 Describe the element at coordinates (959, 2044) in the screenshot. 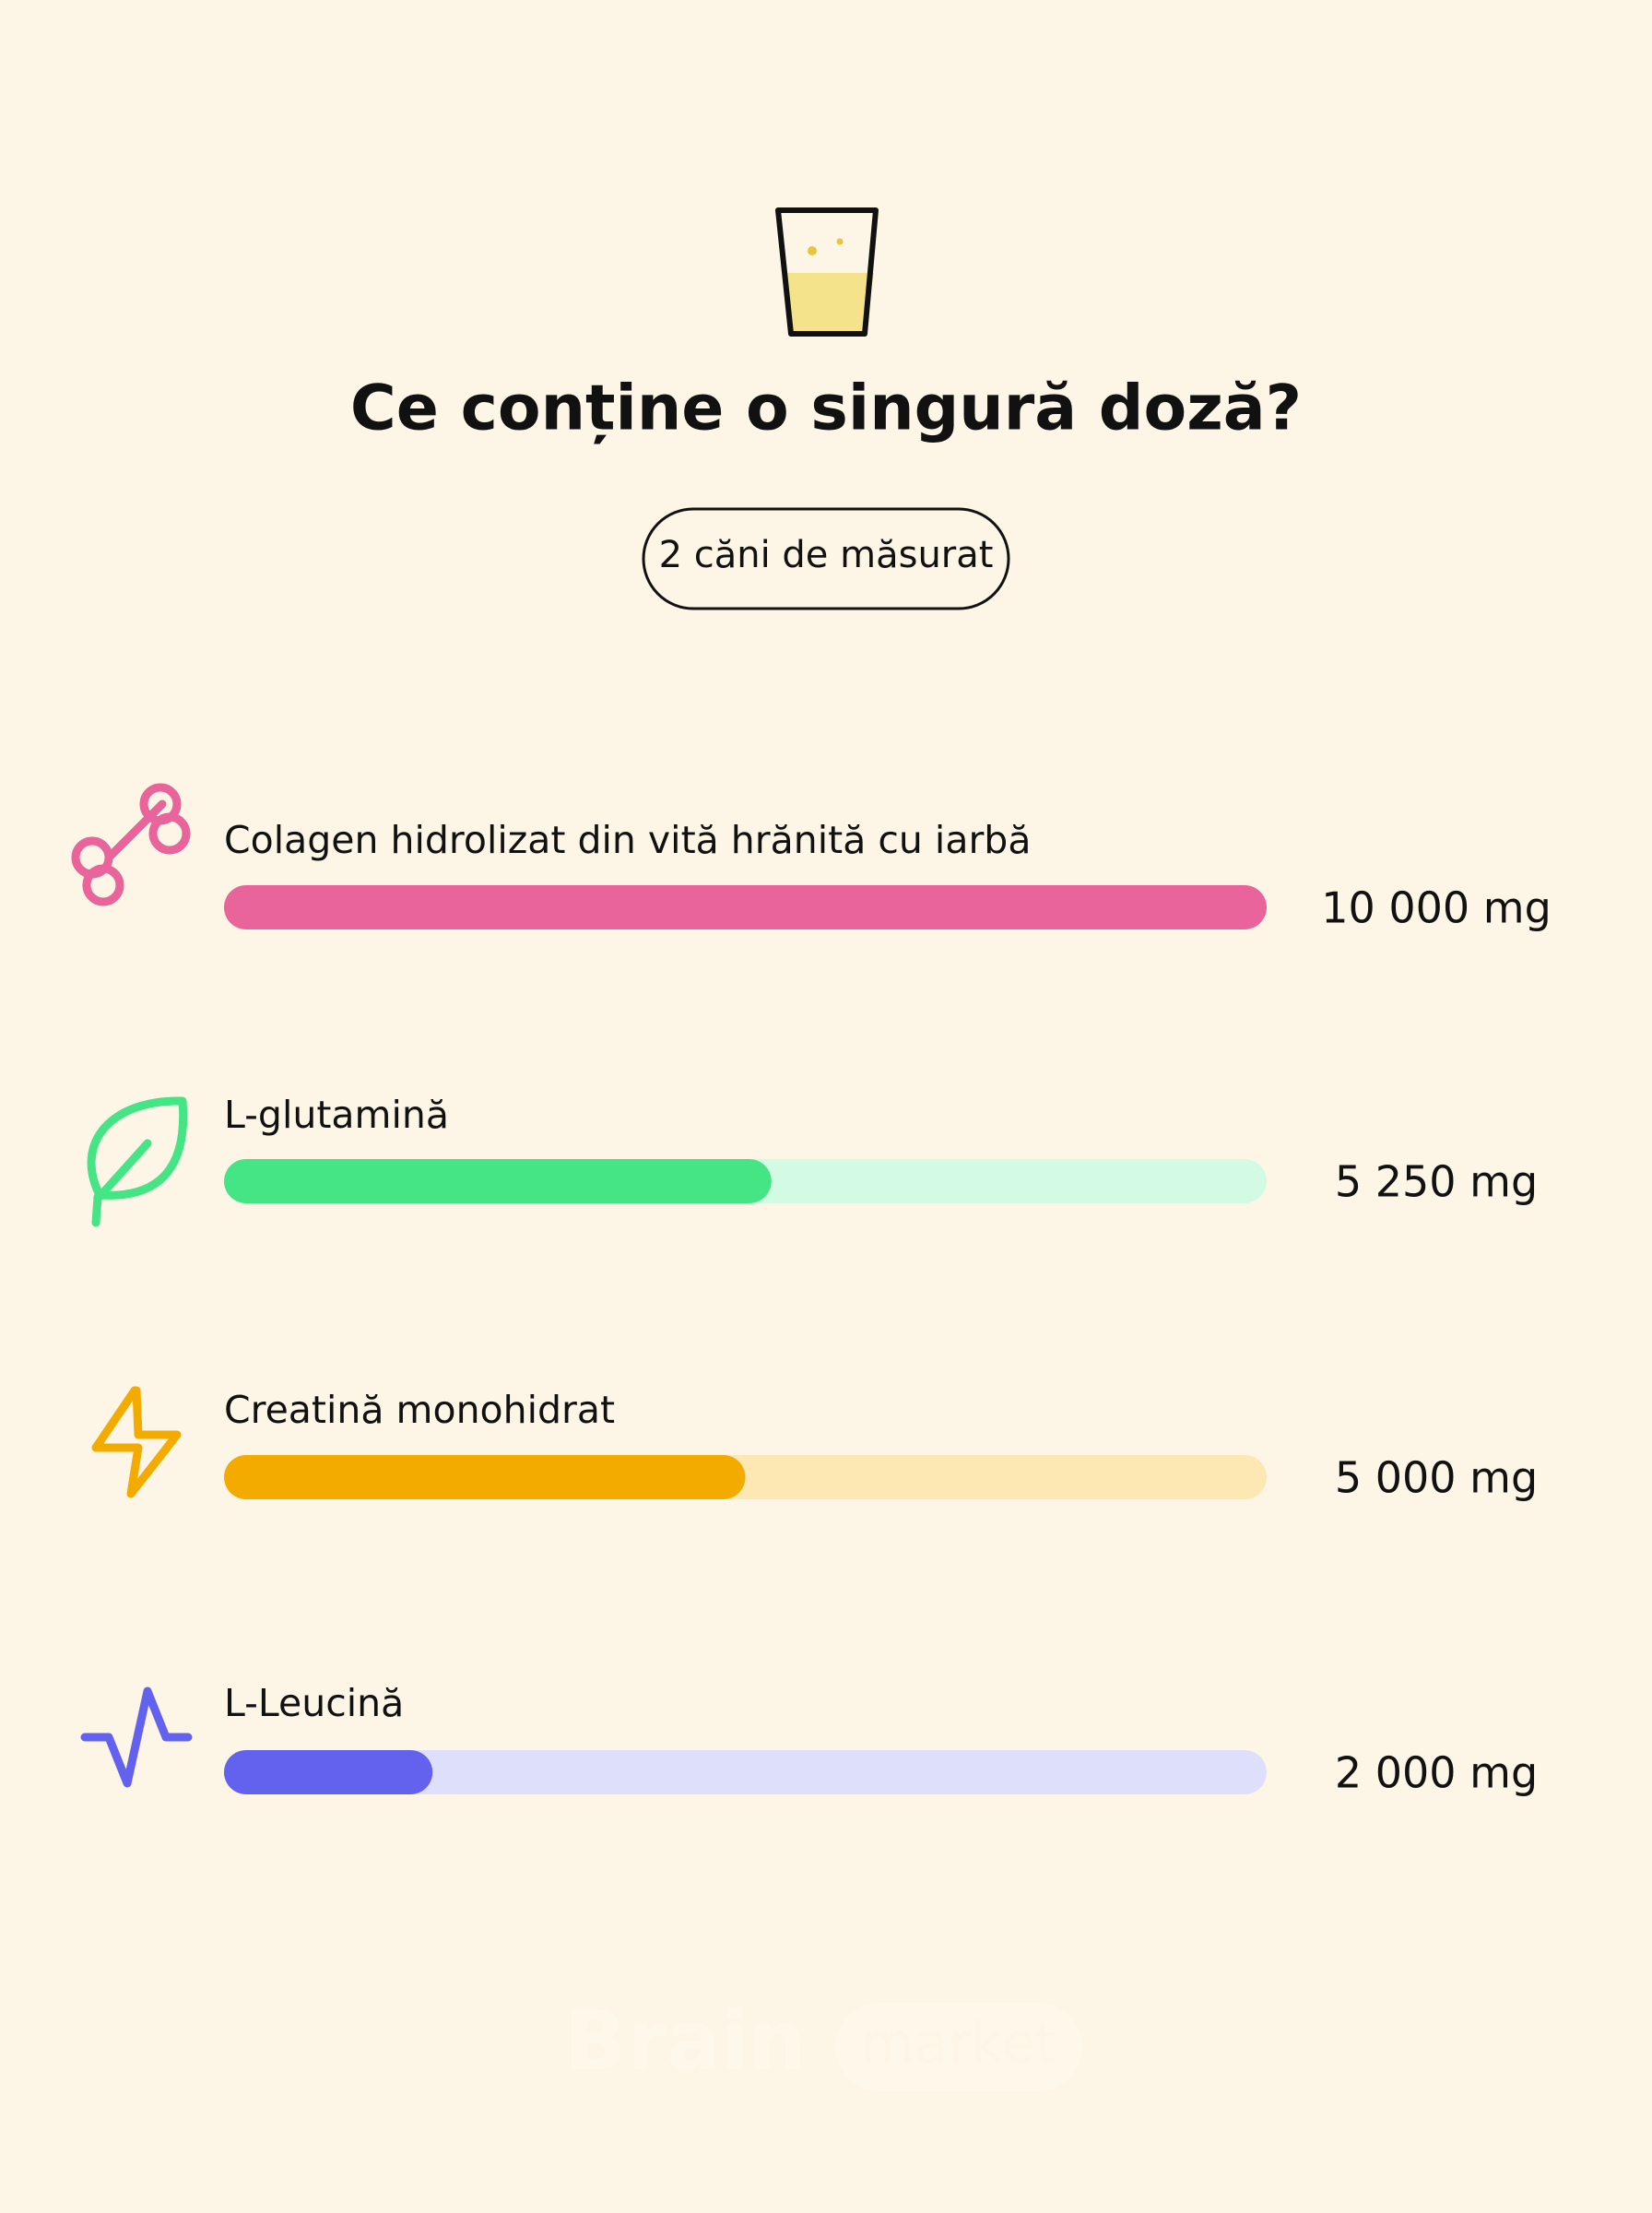

I see `watermark-market: market` at that location.